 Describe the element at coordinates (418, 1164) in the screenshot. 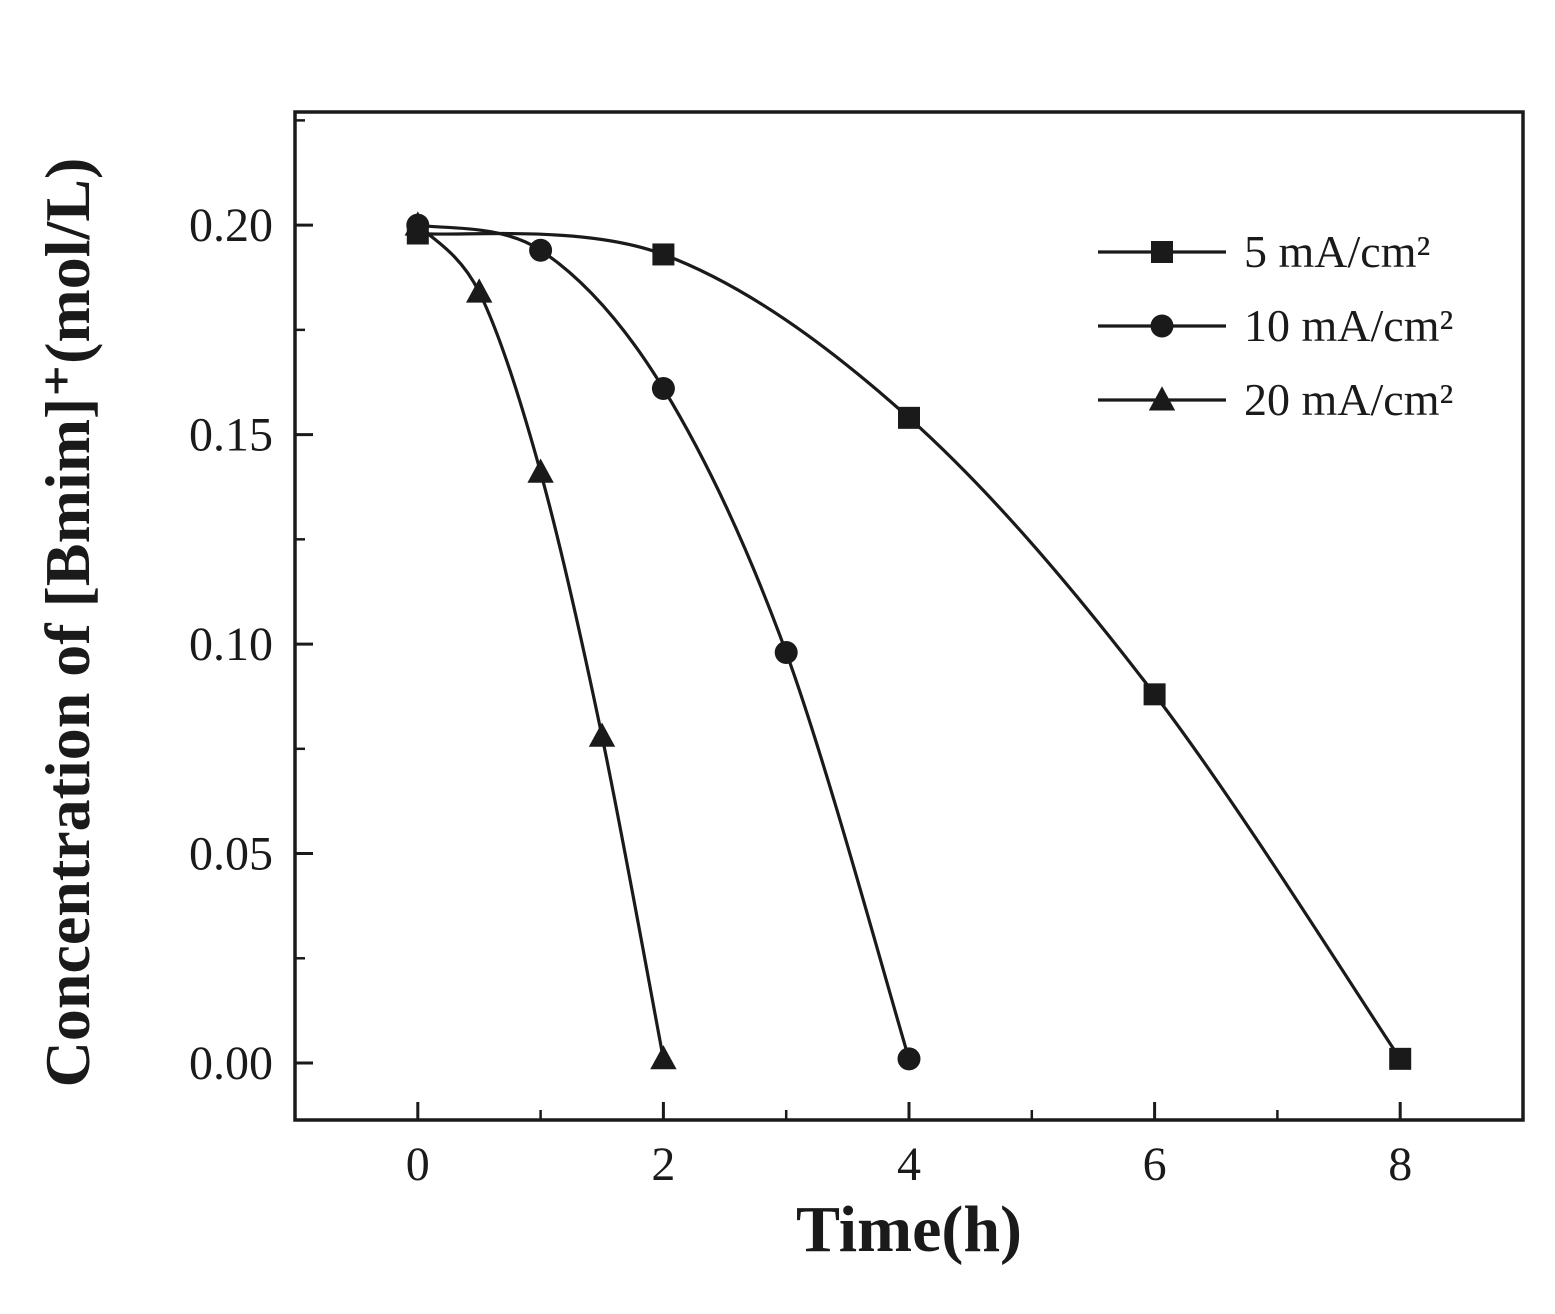

I see `x-tick-label: 0` at that location.